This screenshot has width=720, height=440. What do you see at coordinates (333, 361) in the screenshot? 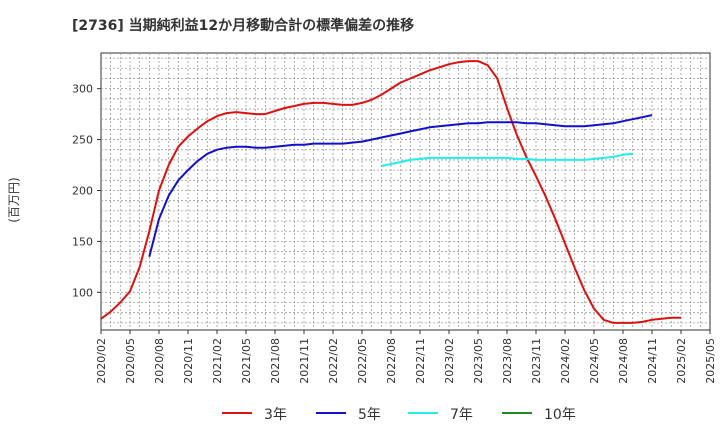
I see `x-tick-label: 2022/02` at bounding box center [333, 361].